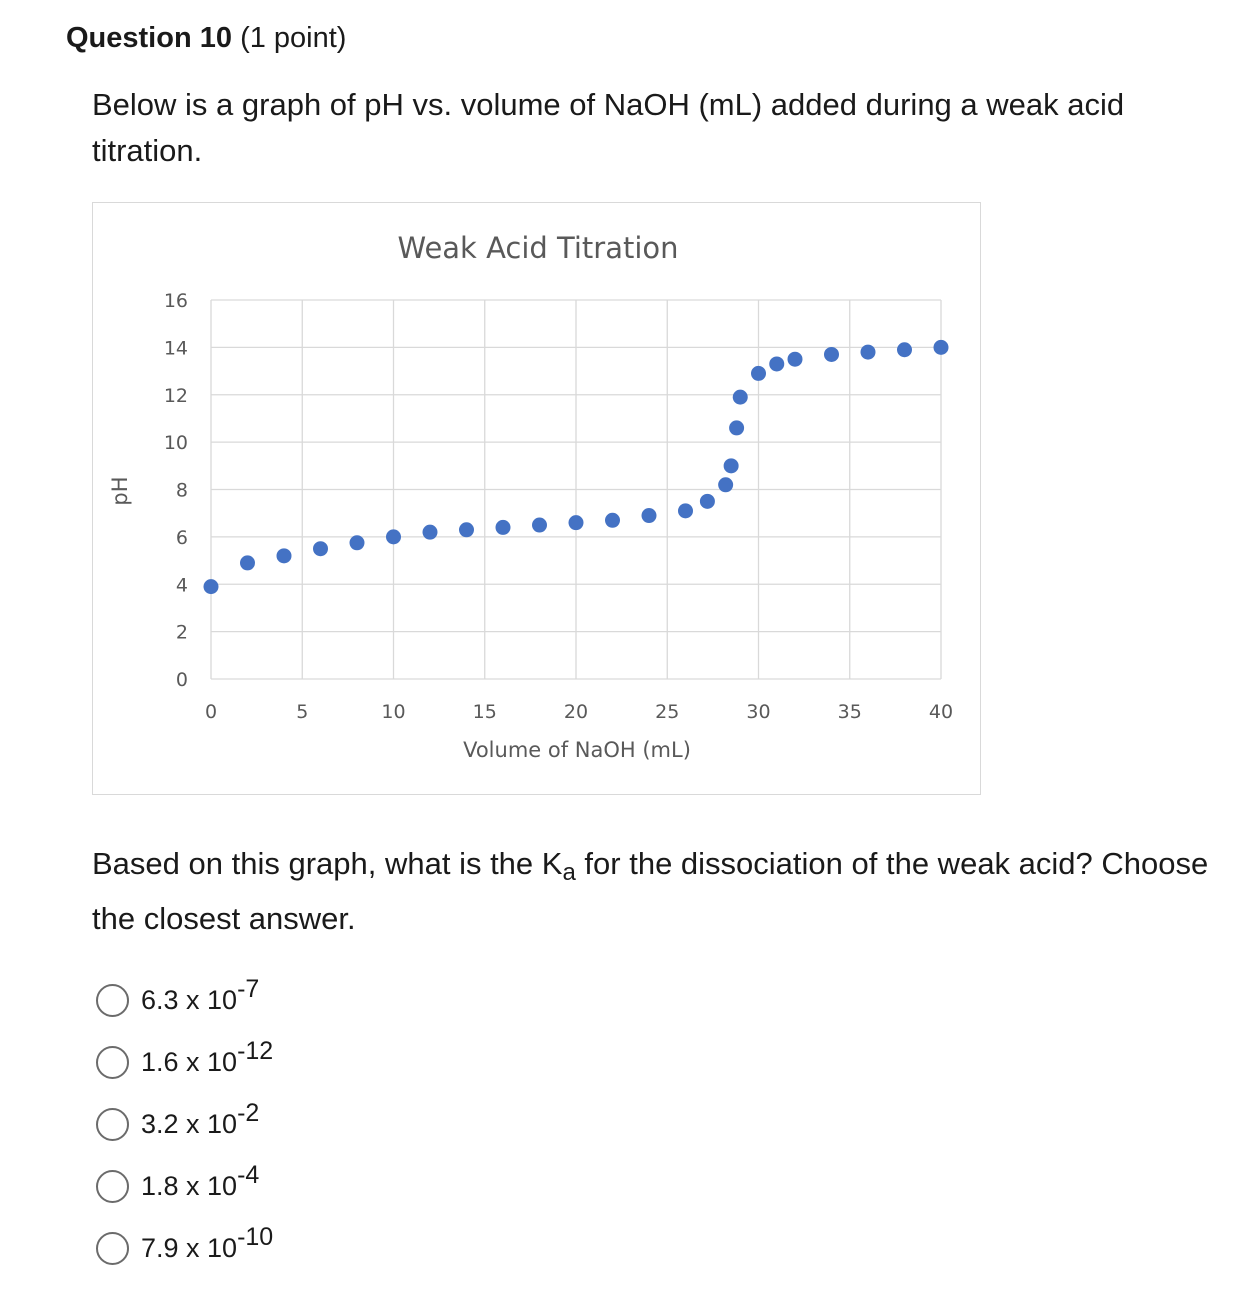  What do you see at coordinates (941, 712) in the screenshot?
I see `x-tick-label: 40` at bounding box center [941, 712].